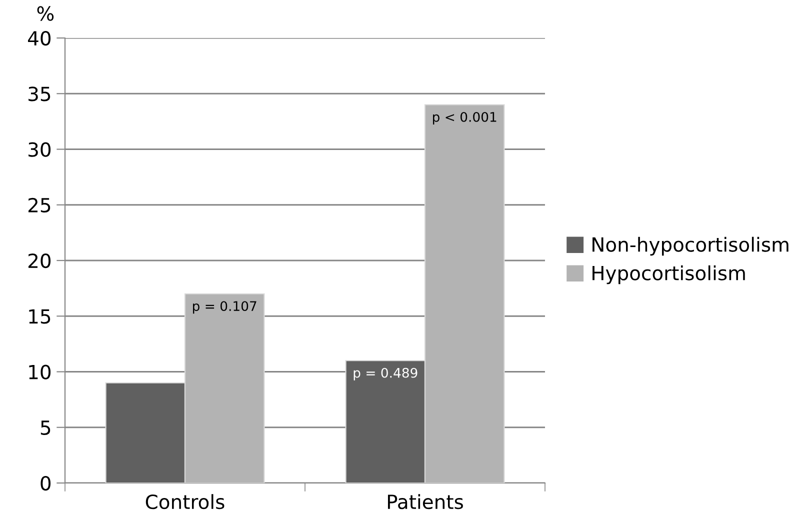 This screenshot has height=523, width=804. What do you see at coordinates (45, 13) in the screenshot?
I see `y-axis-title: %` at bounding box center [45, 13].